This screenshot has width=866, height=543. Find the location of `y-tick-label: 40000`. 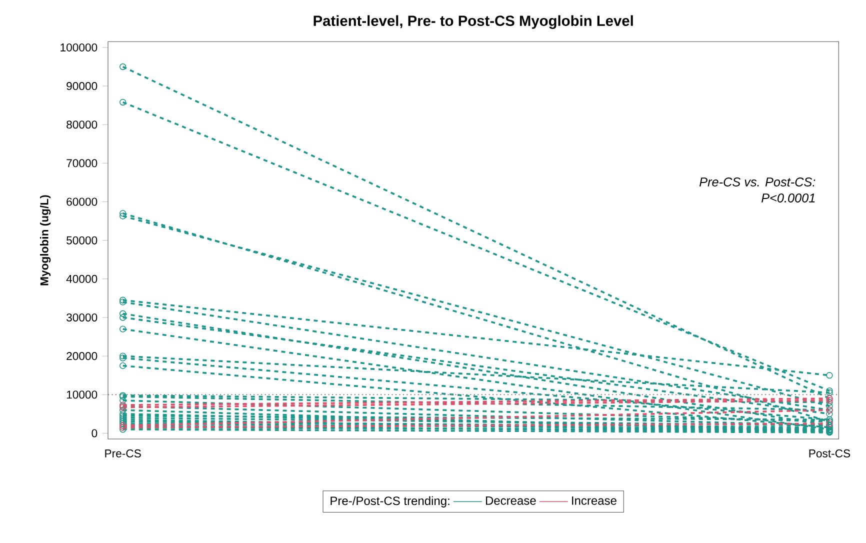

y-tick-label: 40000 is located at coordinates (82, 278).